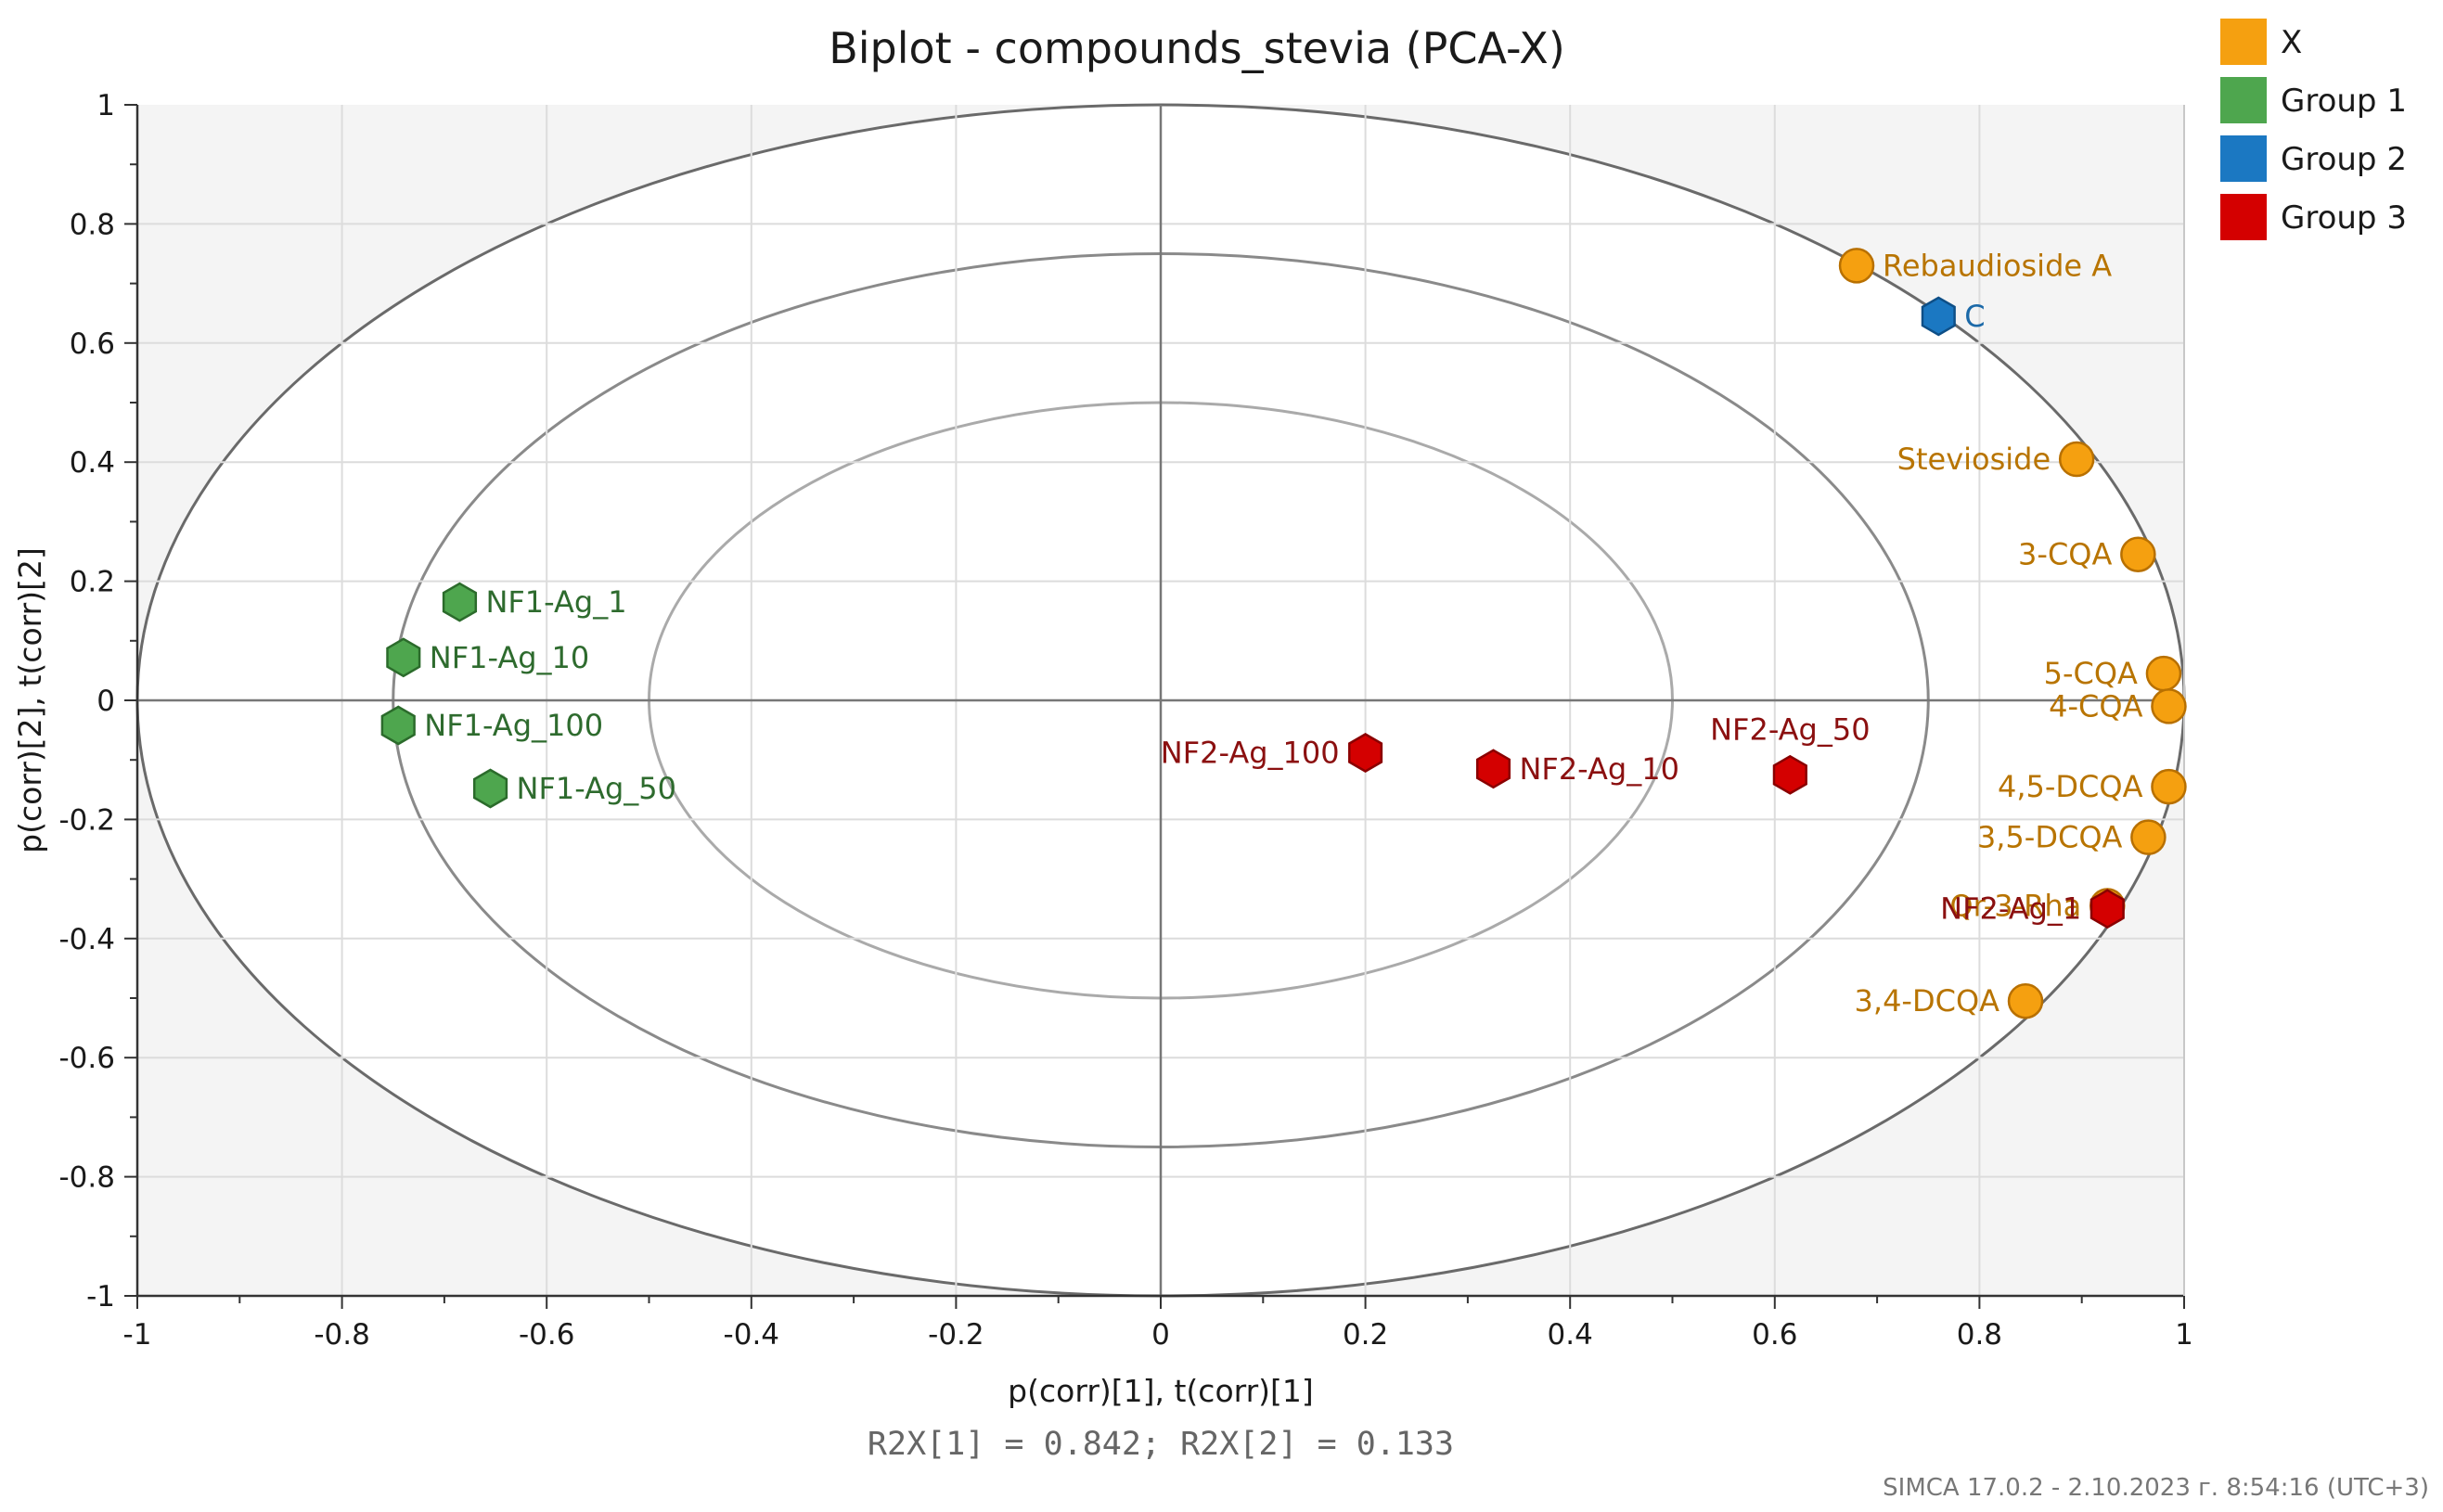 This screenshot has width=2443, height=1512. I want to click on point-c-label: C, so click(1975, 316).